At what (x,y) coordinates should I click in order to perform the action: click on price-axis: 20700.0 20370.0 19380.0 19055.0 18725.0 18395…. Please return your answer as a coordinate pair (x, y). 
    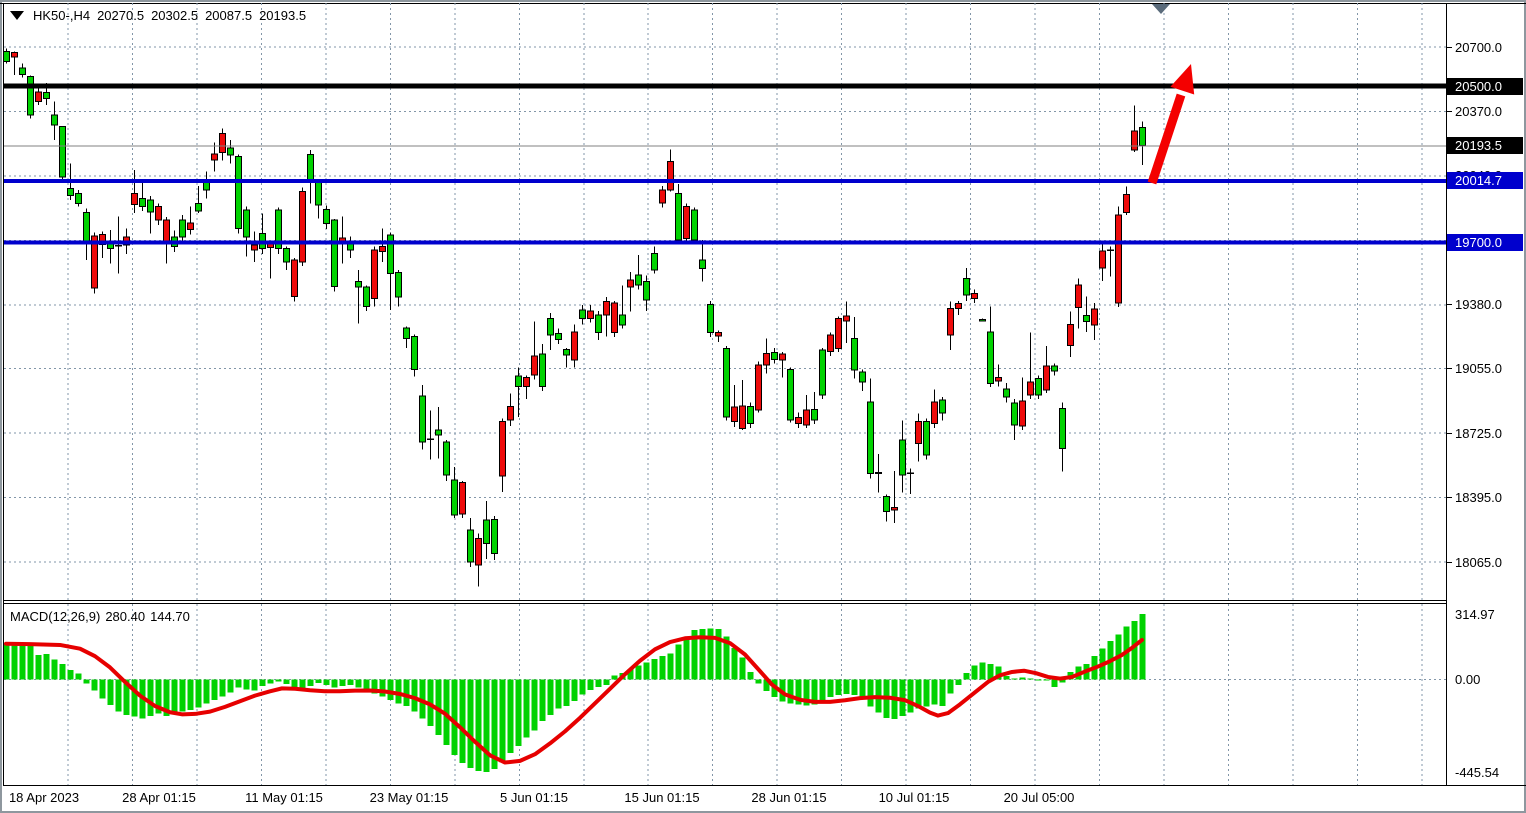
    Looking at the image, I should click on (1486, 394).